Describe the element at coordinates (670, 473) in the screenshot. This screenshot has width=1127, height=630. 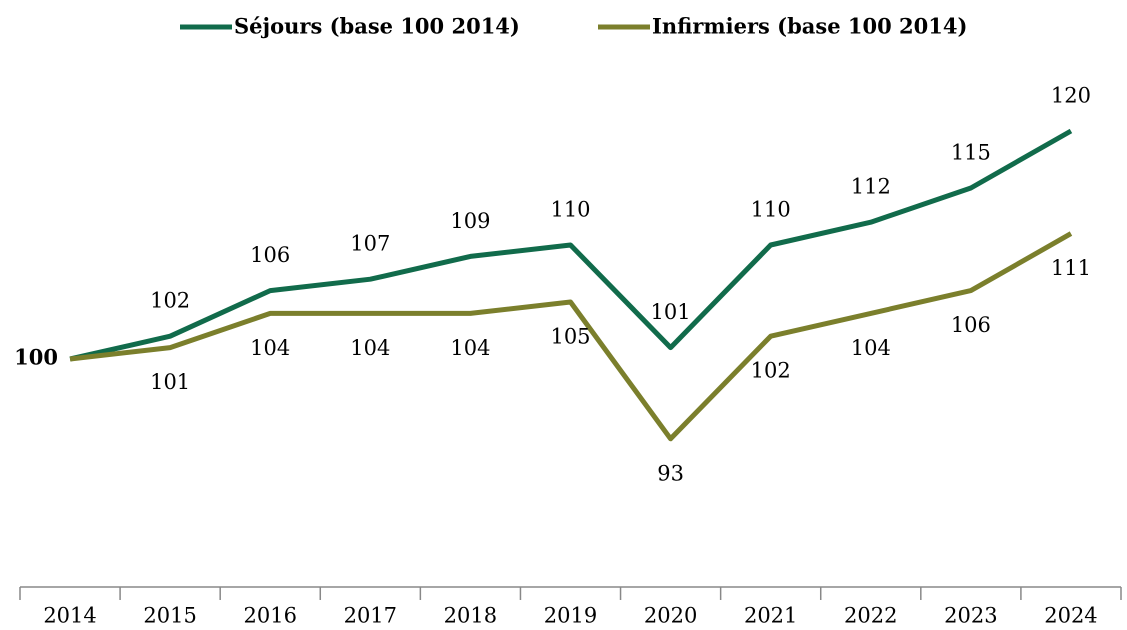
I see `data-label: 93` at that location.